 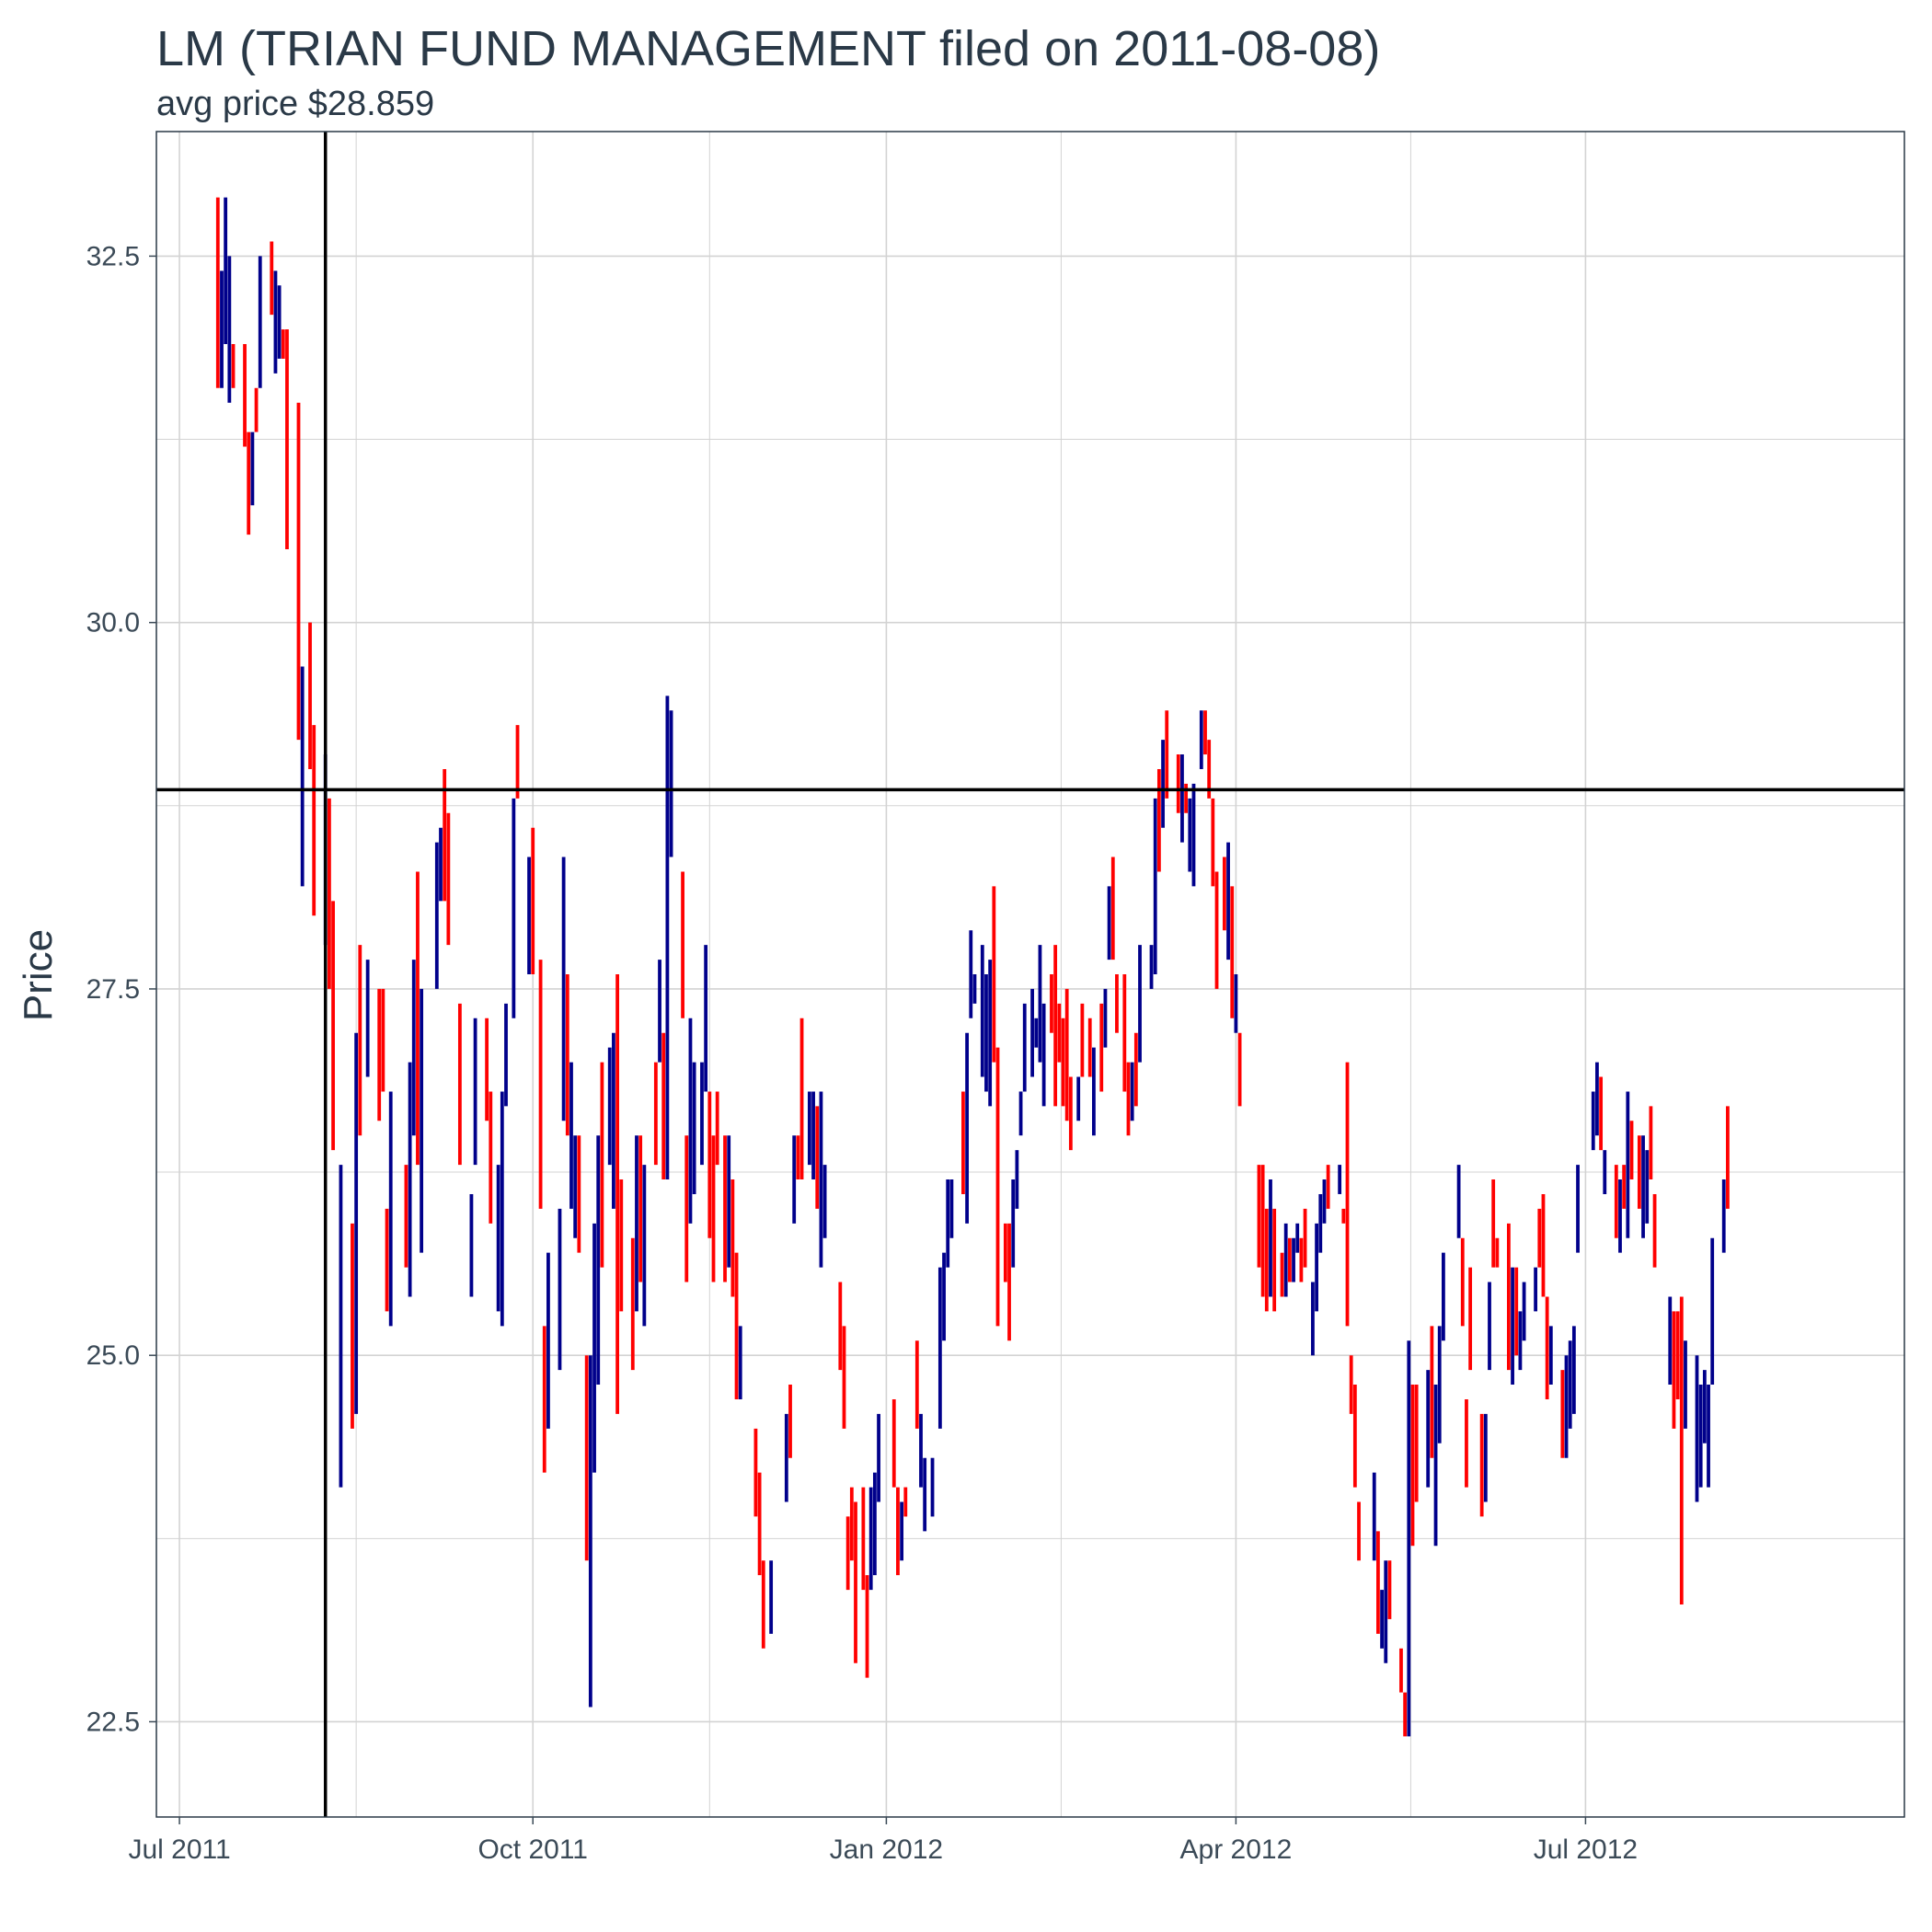 What do you see at coordinates (886, 1849) in the screenshot?
I see `x-tick-label: Jan 2012` at bounding box center [886, 1849].